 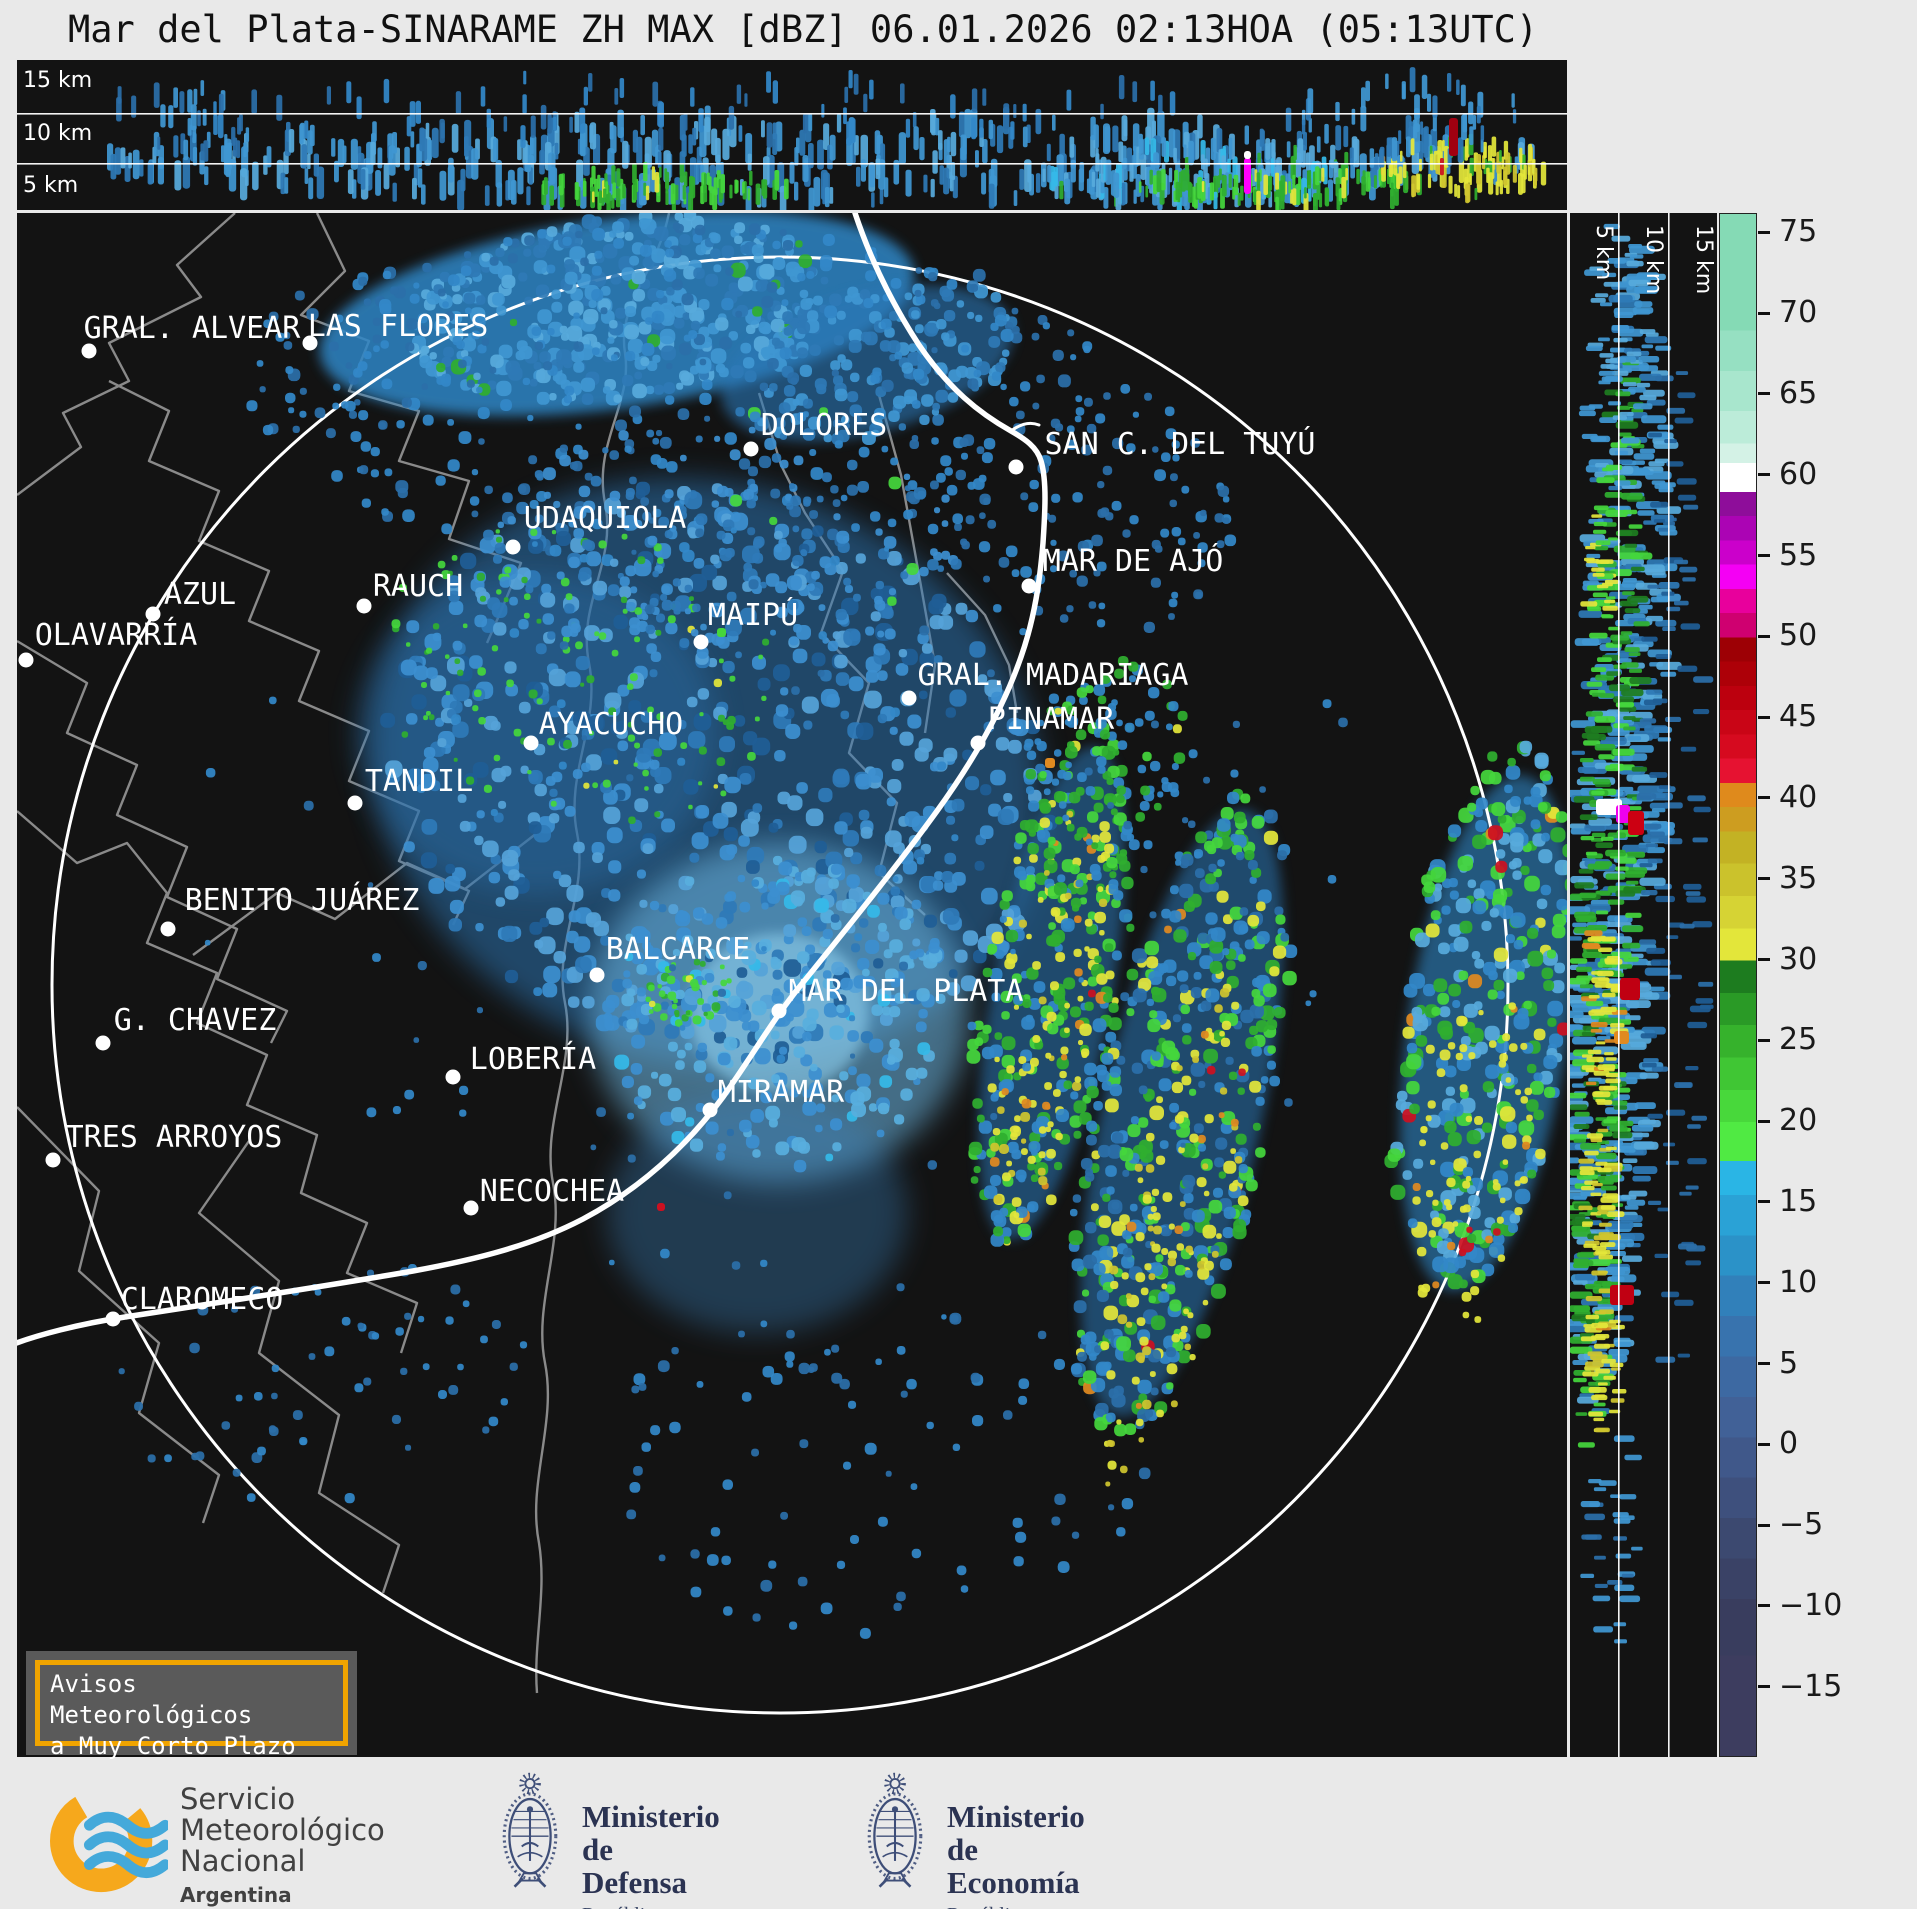 I want to click on notice-line1: Avisos Meteorológicos, so click(x=151, y=1699).